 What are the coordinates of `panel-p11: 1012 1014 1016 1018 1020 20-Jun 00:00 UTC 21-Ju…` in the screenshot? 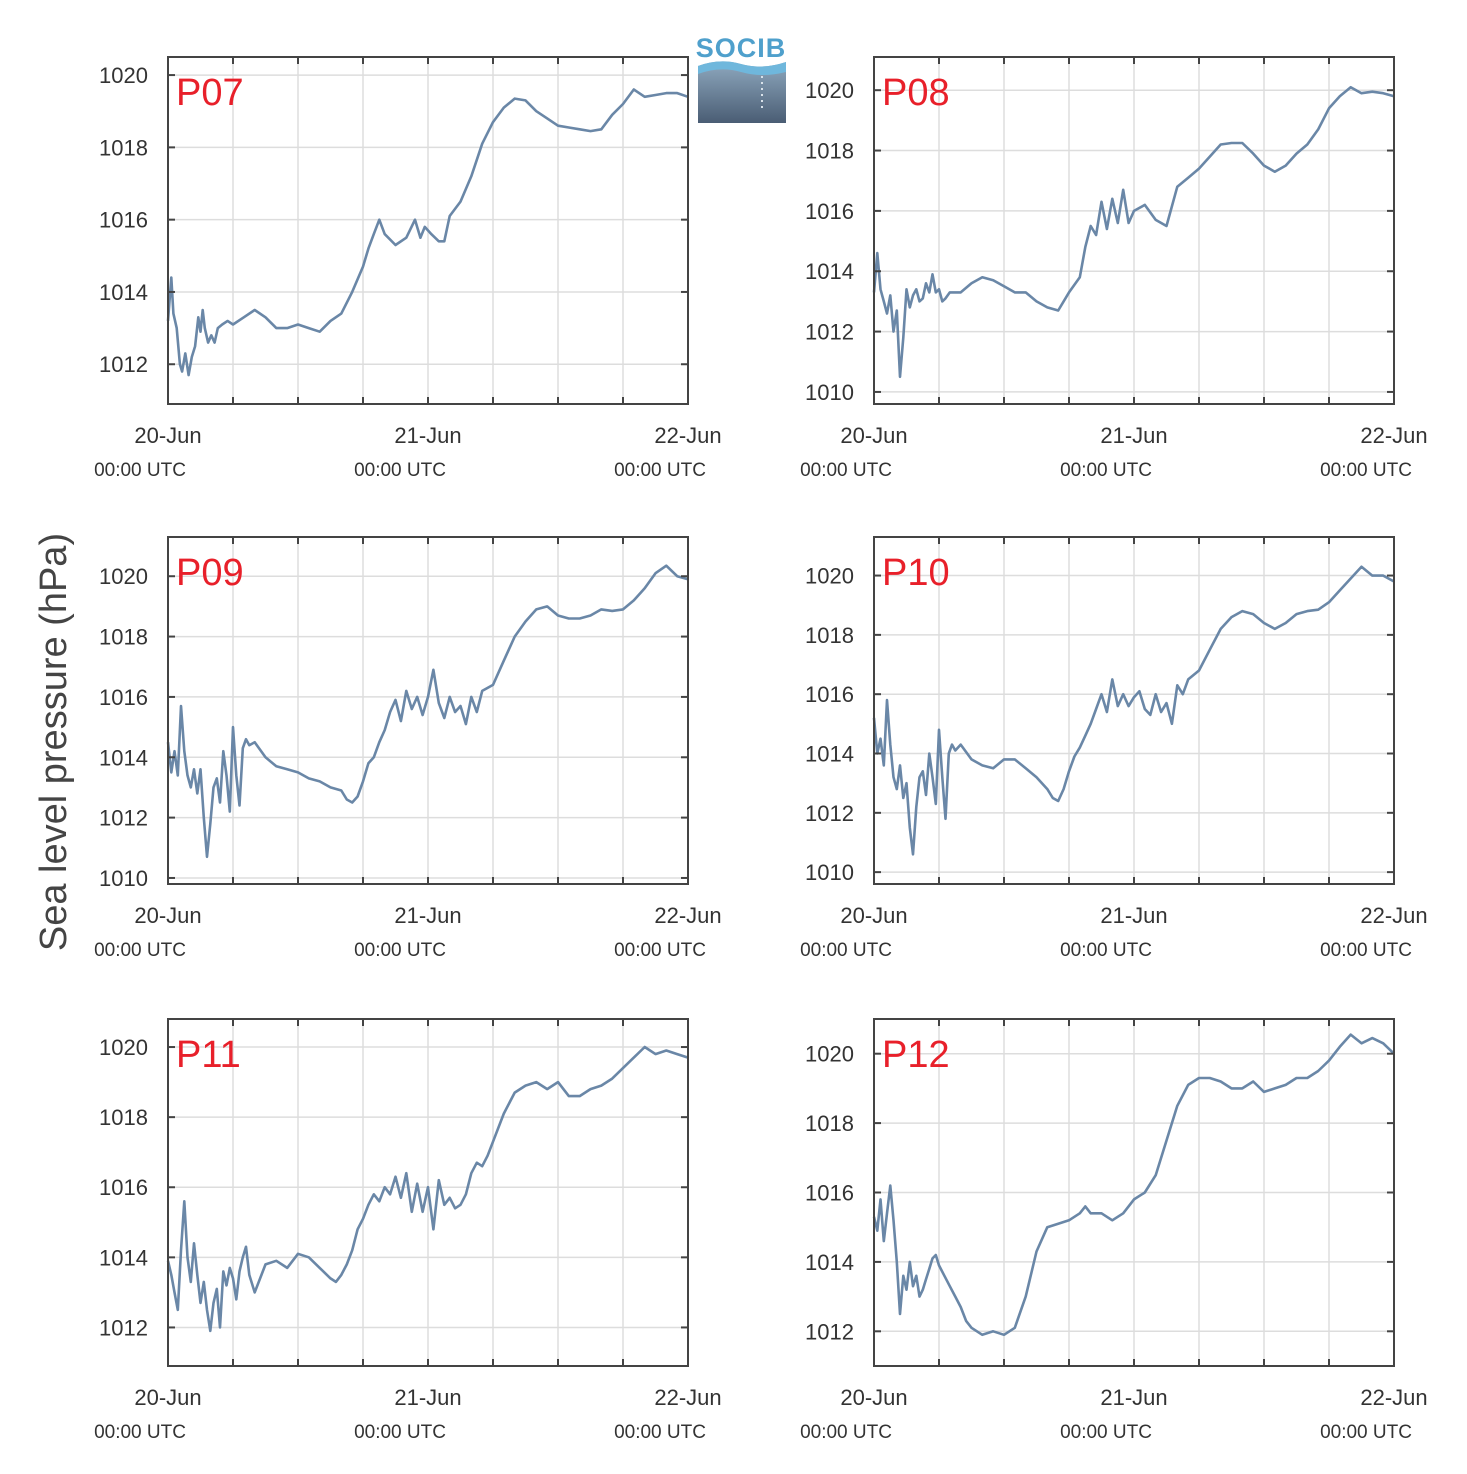 It's located at (408, 1230).